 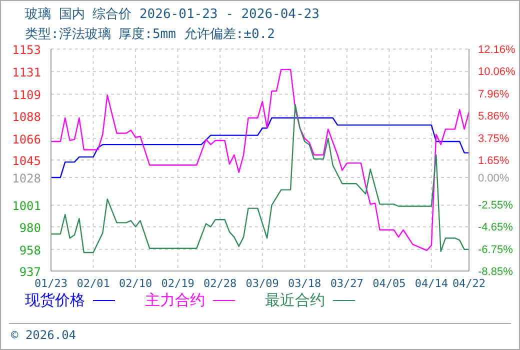 I want to click on x-tick-label: 02/28, so click(x=220, y=283).